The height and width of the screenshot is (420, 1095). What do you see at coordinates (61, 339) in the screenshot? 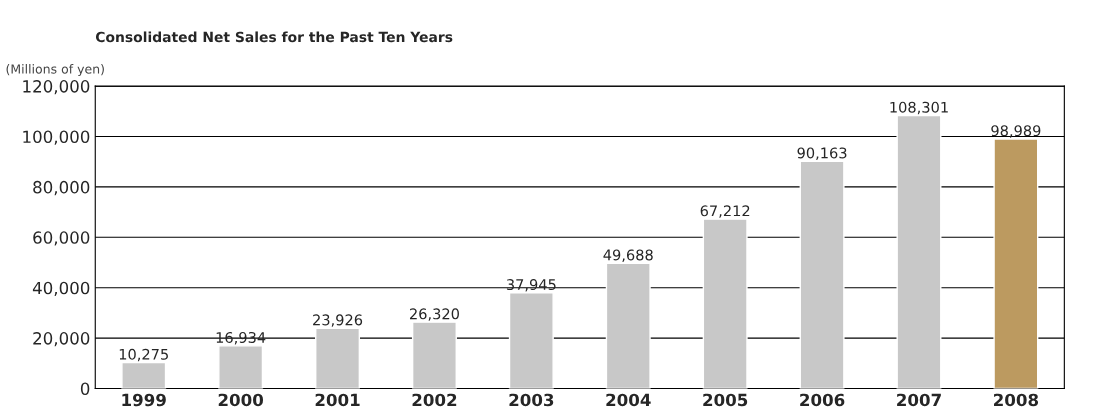
I see `y-tick-label: 20,000` at bounding box center [61, 339].